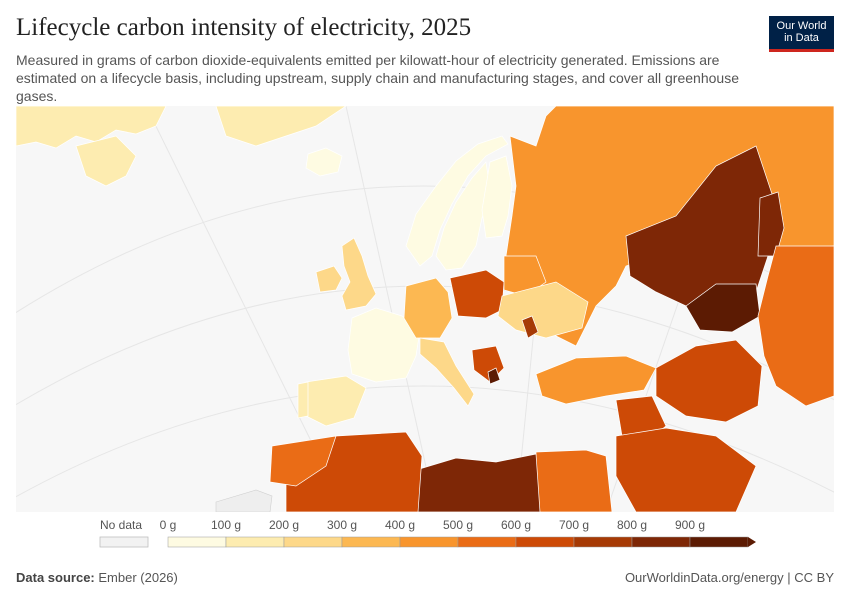 The image size is (850, 600). What do you see at coordinates (168, 525) in the screenshot?
I see `legend-tick-label: 0 g` at bounding box center [168, 525].